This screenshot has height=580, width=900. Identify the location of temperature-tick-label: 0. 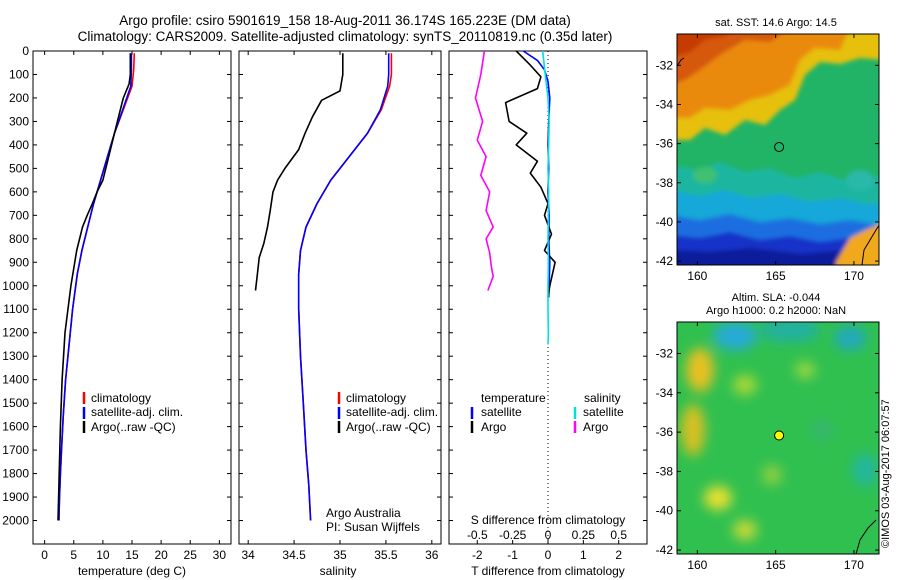
(44, 555).